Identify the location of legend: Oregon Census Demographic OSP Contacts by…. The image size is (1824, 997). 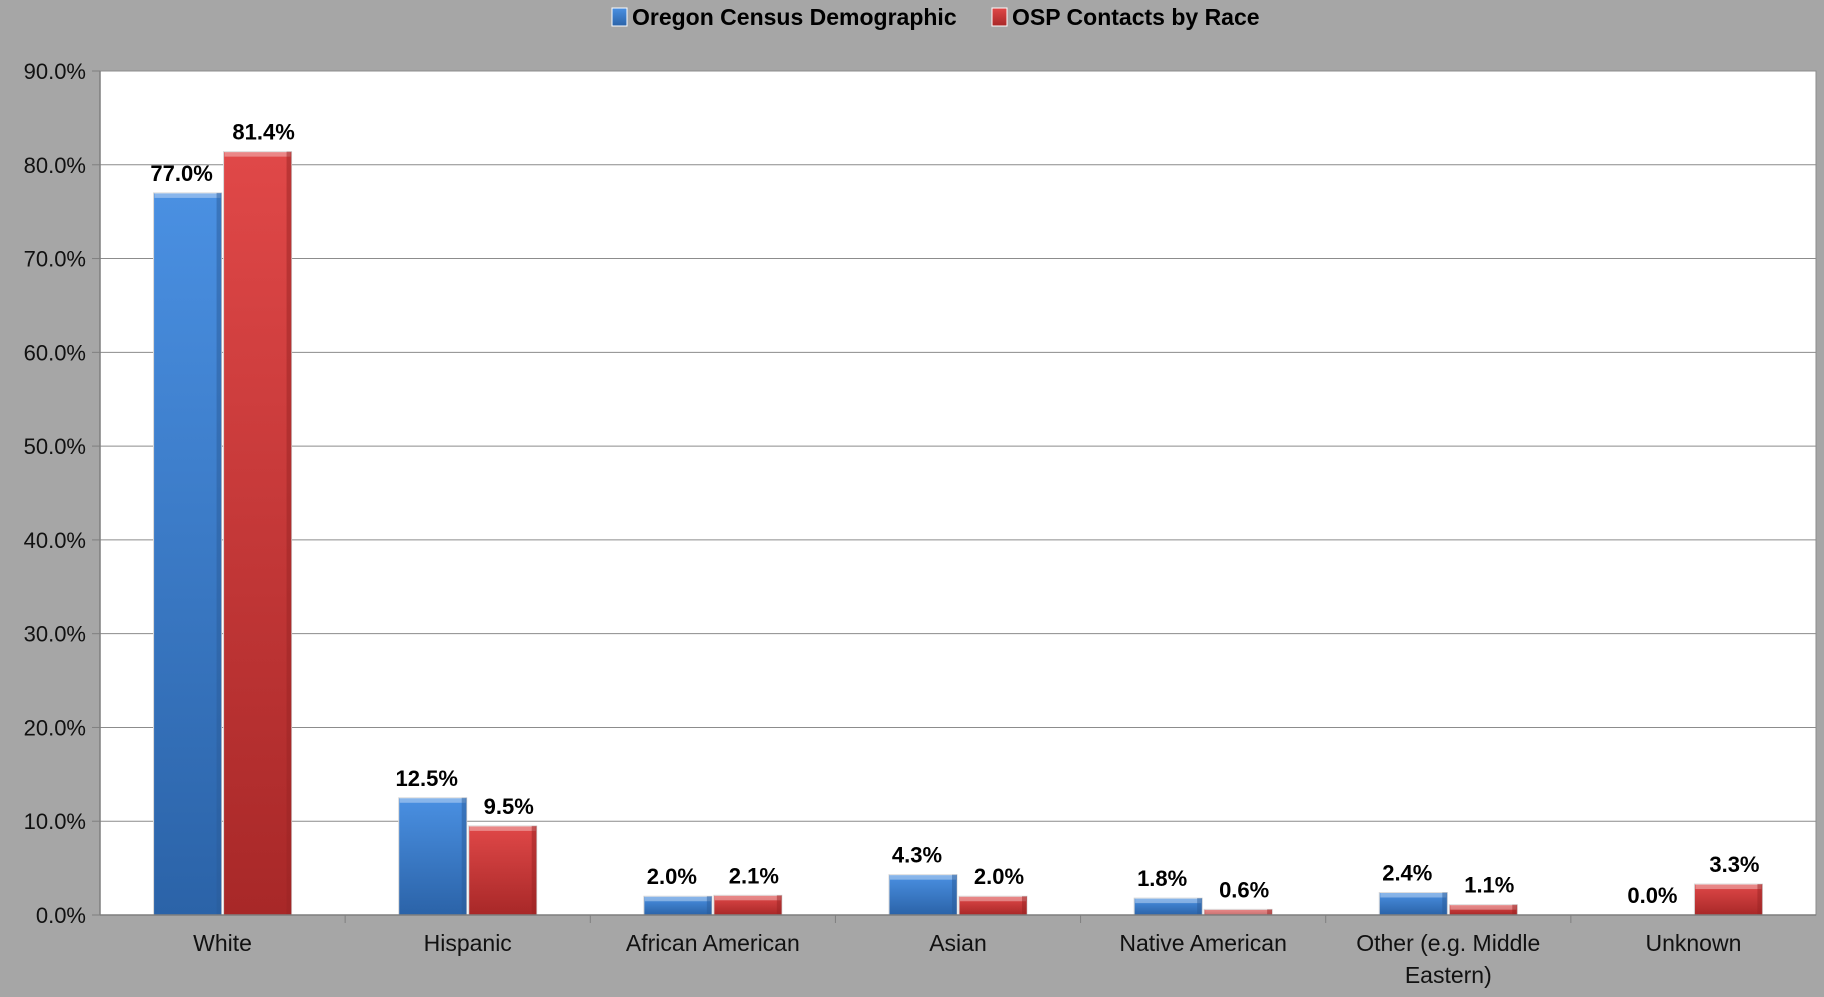
(935, 17).